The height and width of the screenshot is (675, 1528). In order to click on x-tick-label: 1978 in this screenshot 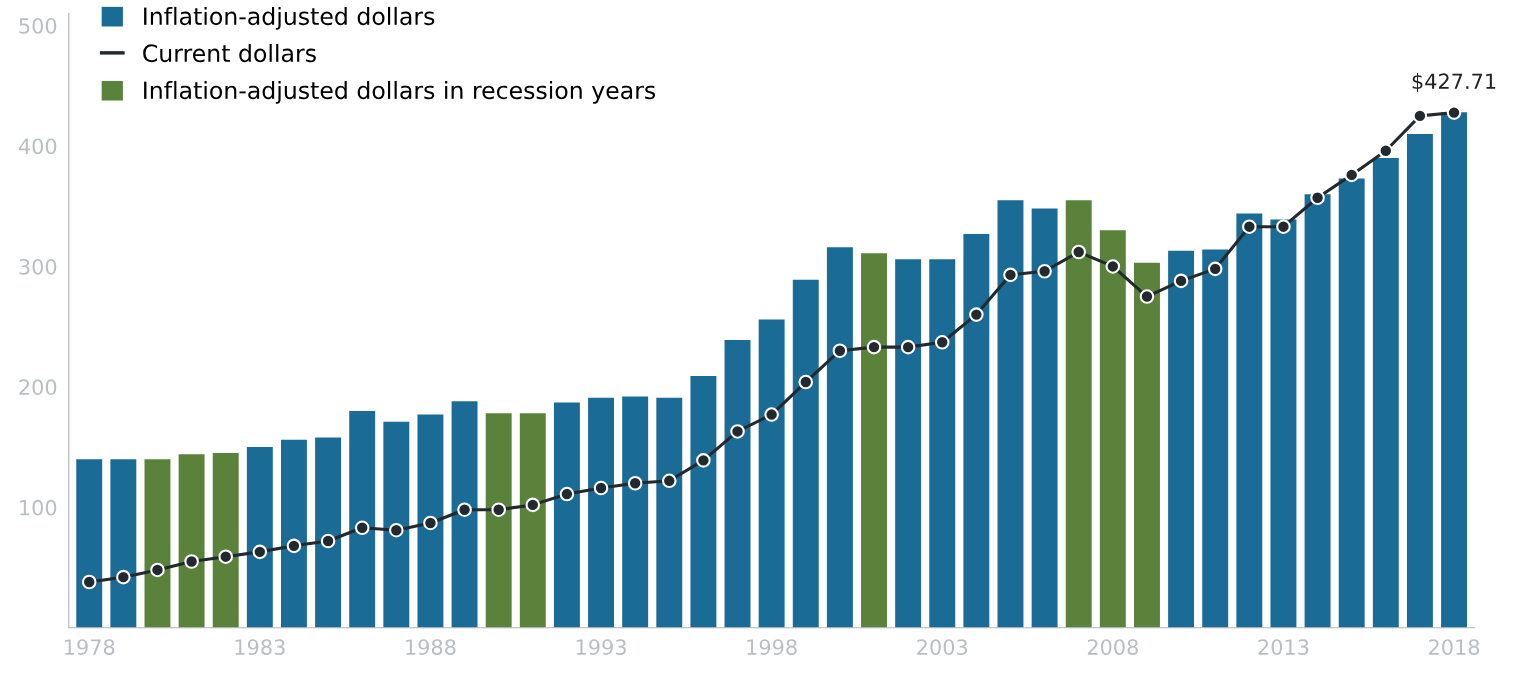, I will do `click(90, 647)`.